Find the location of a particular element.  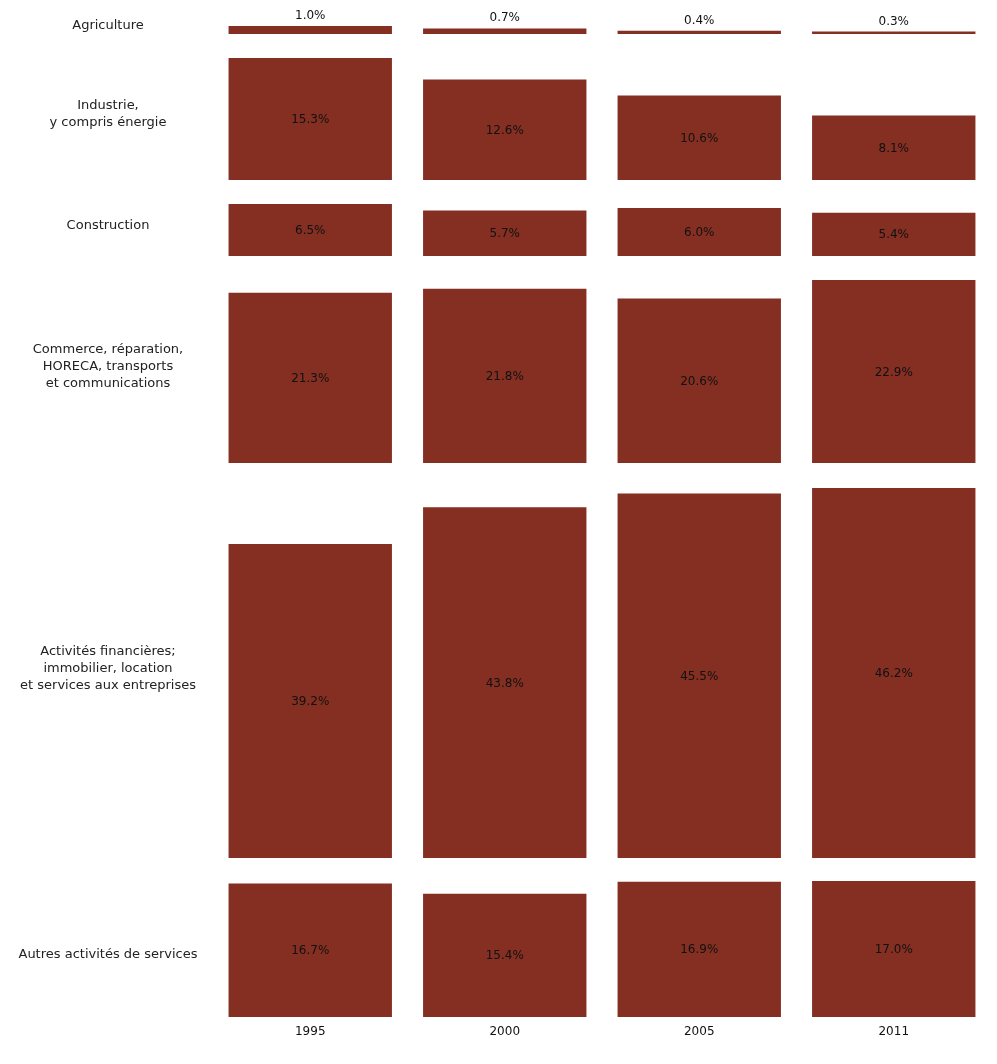

data-label: 21.8% is located at coordinates (504, 376).